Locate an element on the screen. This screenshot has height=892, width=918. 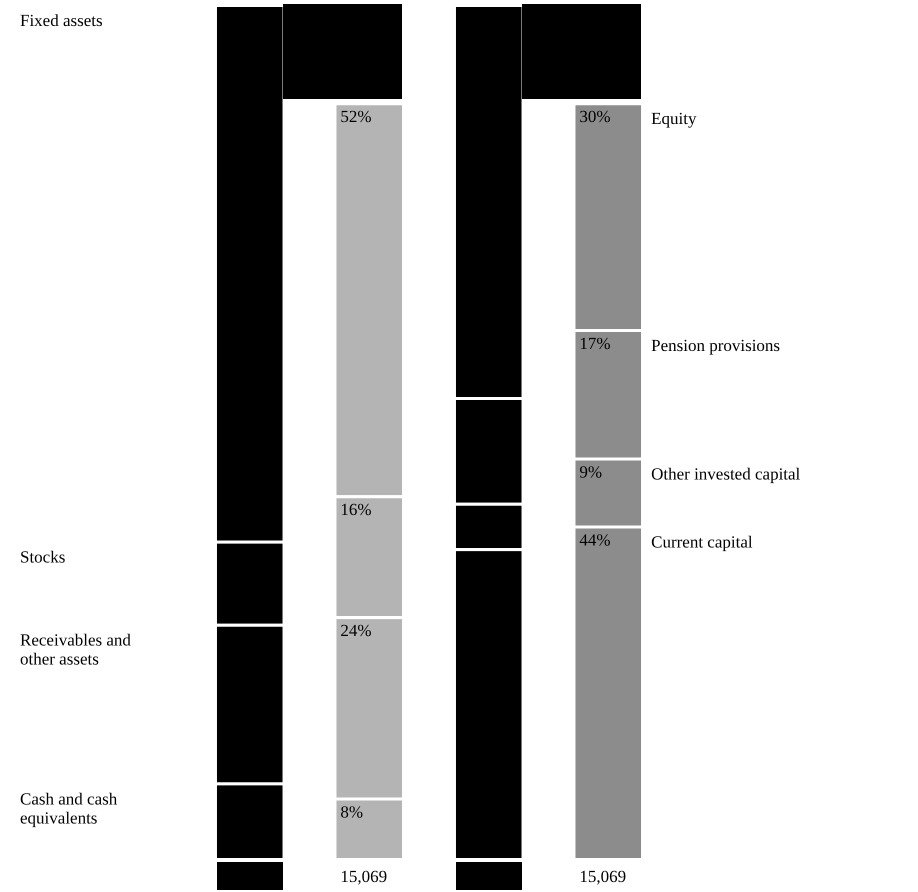
data-label: 30% is located at coordinates (595, 116).